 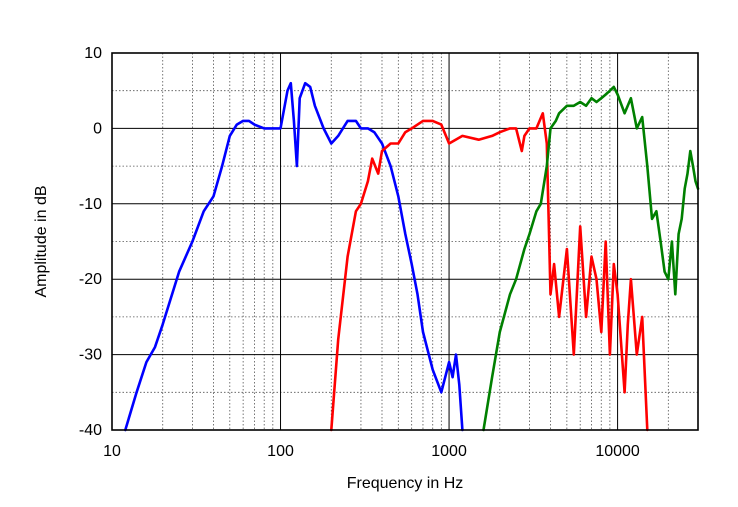 I want to click on y-axis-title: Amplitude in dB, so click(x=41, y=241).